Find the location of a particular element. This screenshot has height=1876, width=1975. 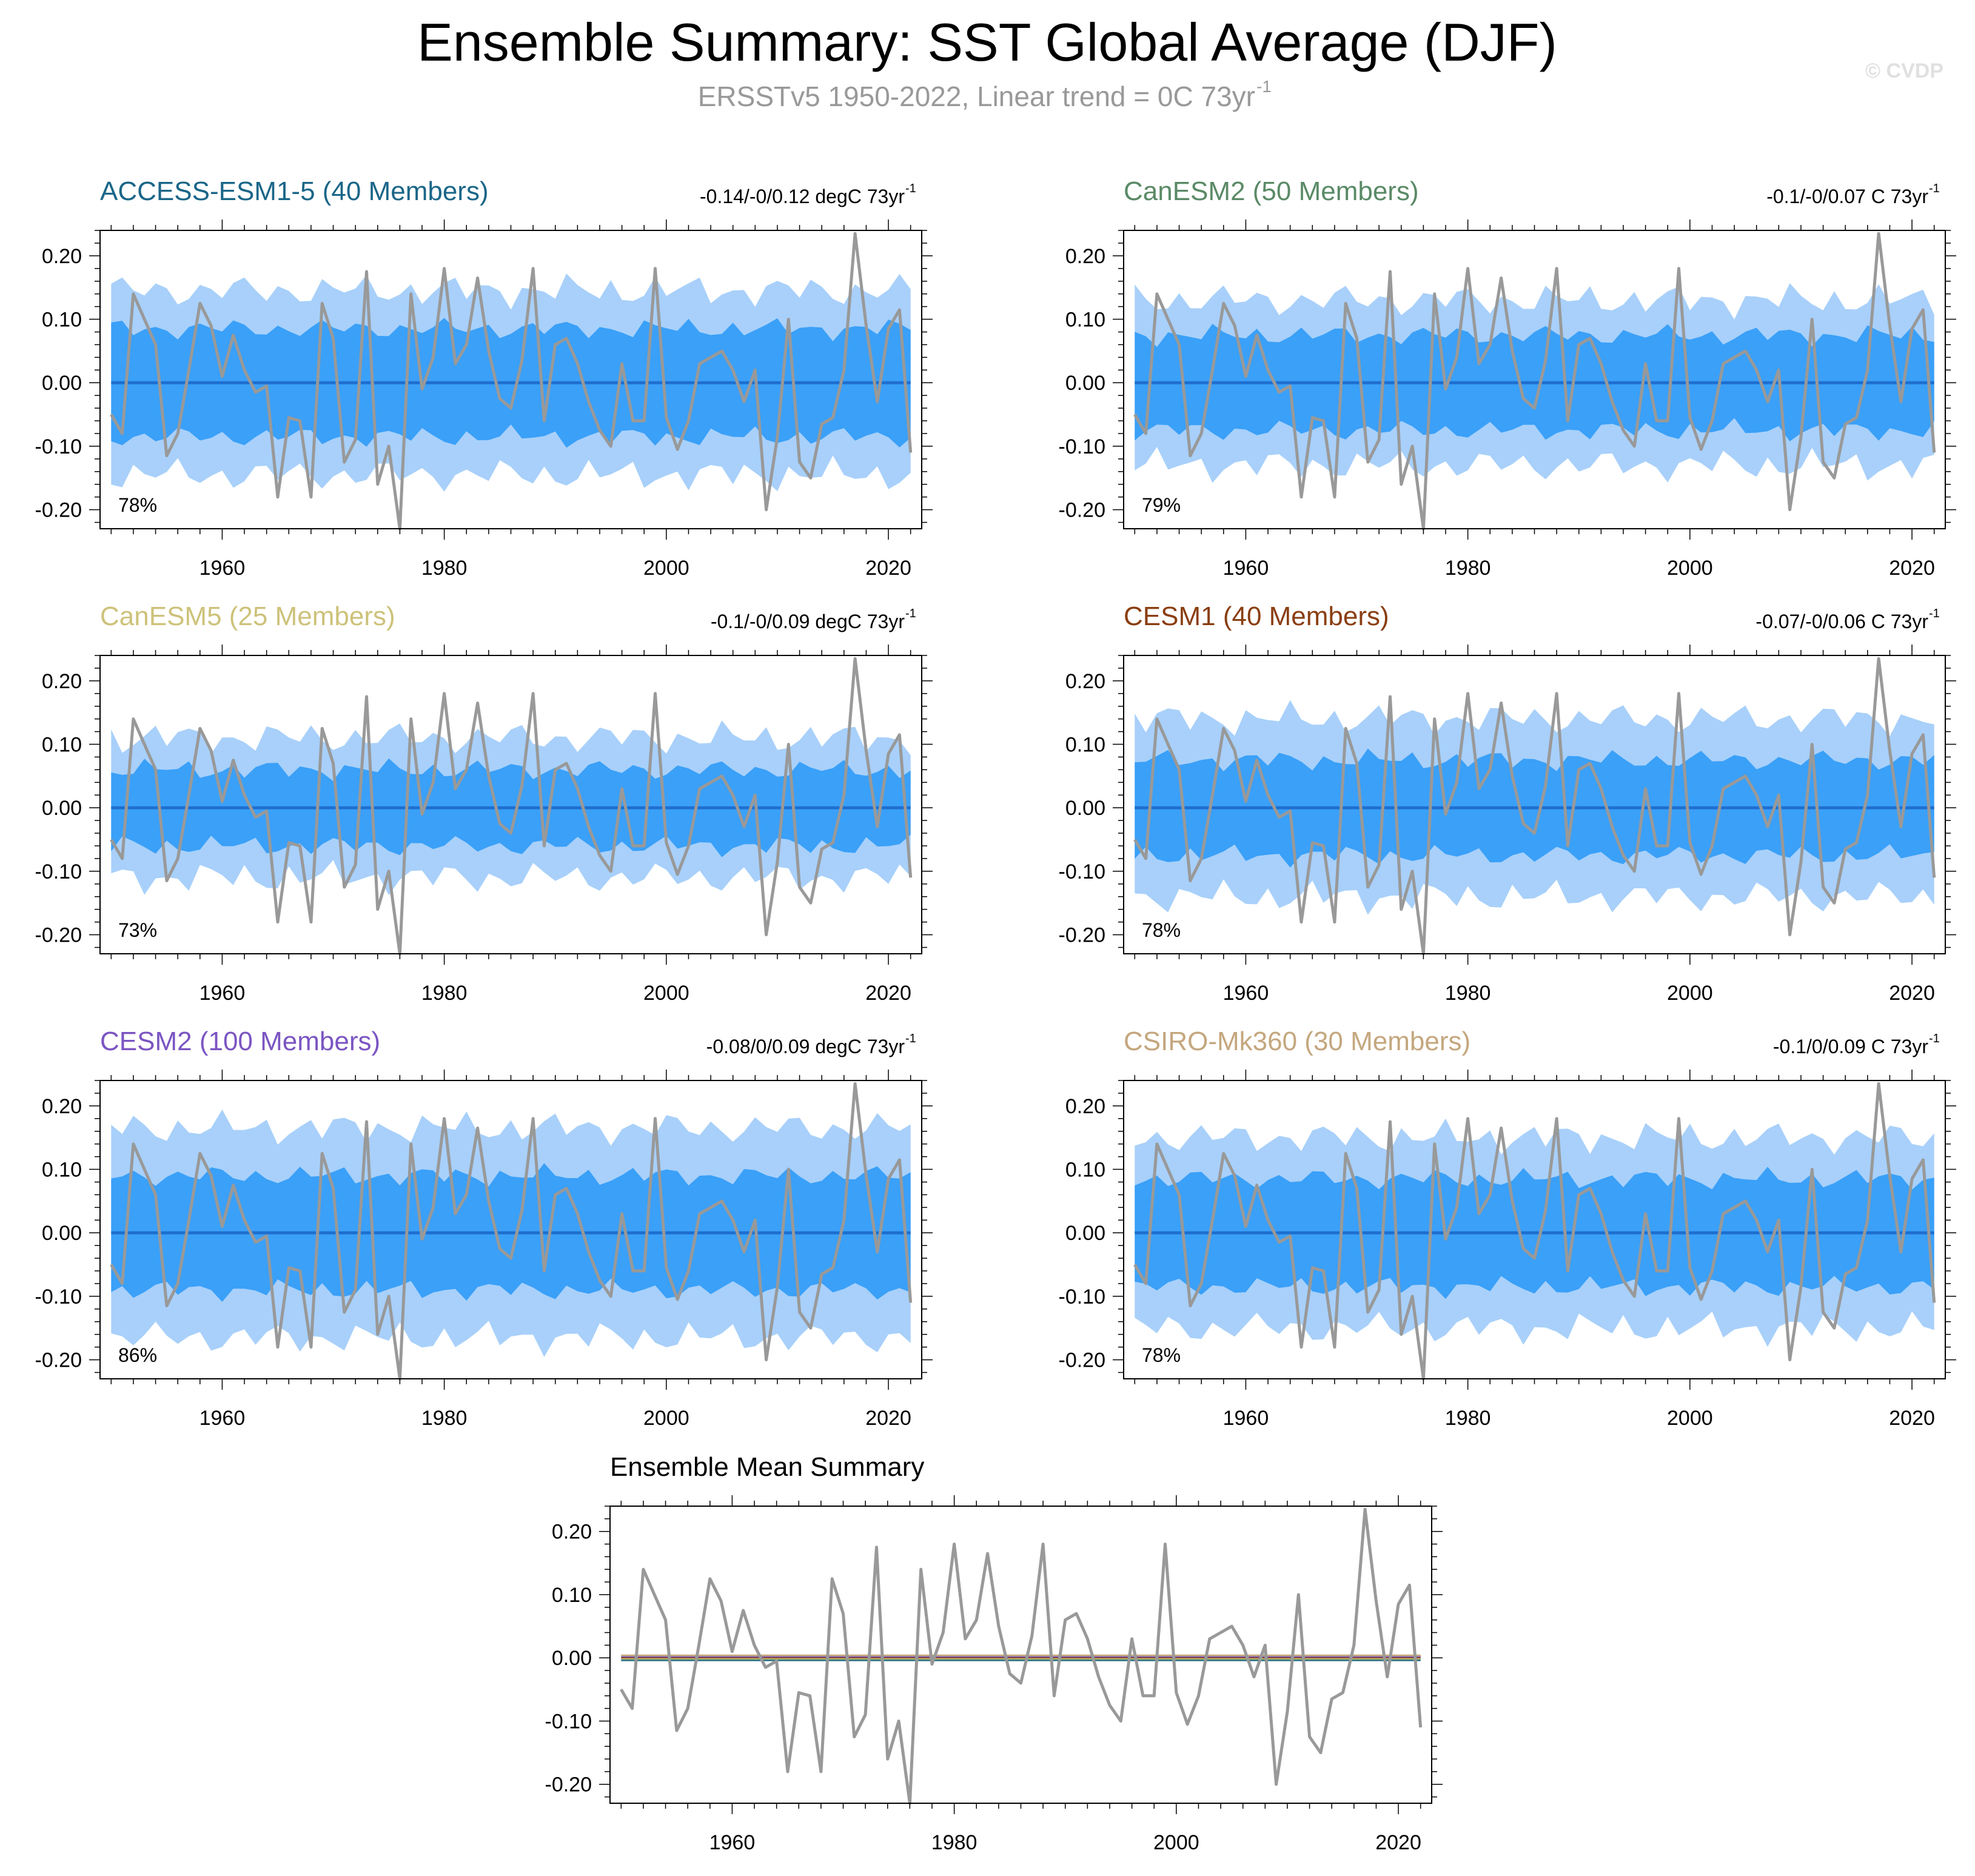

panel-3-xtick-label: 2020 is located at coordinates (888, 993).